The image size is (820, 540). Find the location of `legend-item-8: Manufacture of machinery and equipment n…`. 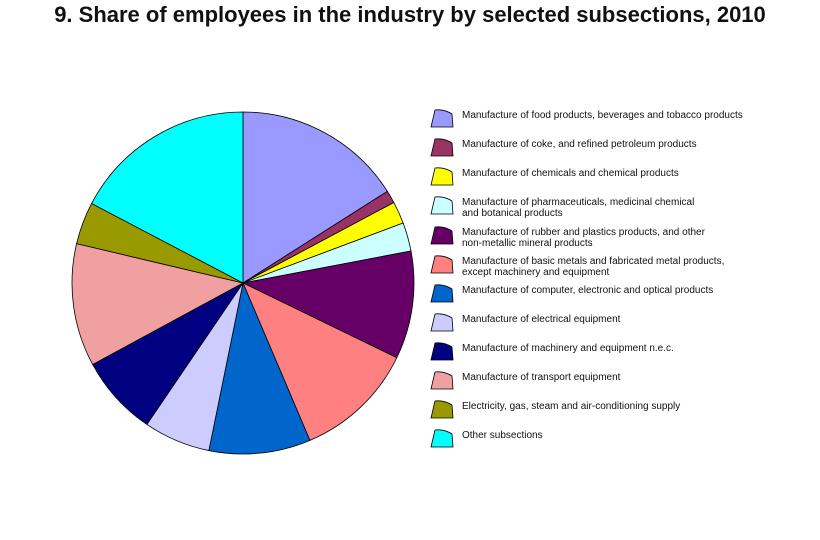

legend-item-8: Manufacture of machinery and equipment n… is located at coordinates (622, 351).